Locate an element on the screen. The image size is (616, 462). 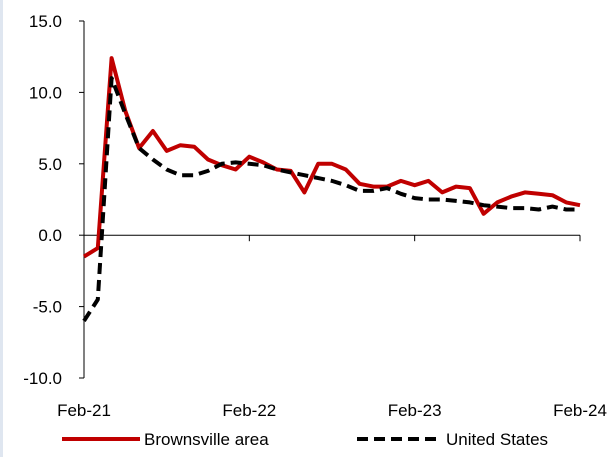
x-tick-label: Feb-22 is located at coordinates (249, 410).